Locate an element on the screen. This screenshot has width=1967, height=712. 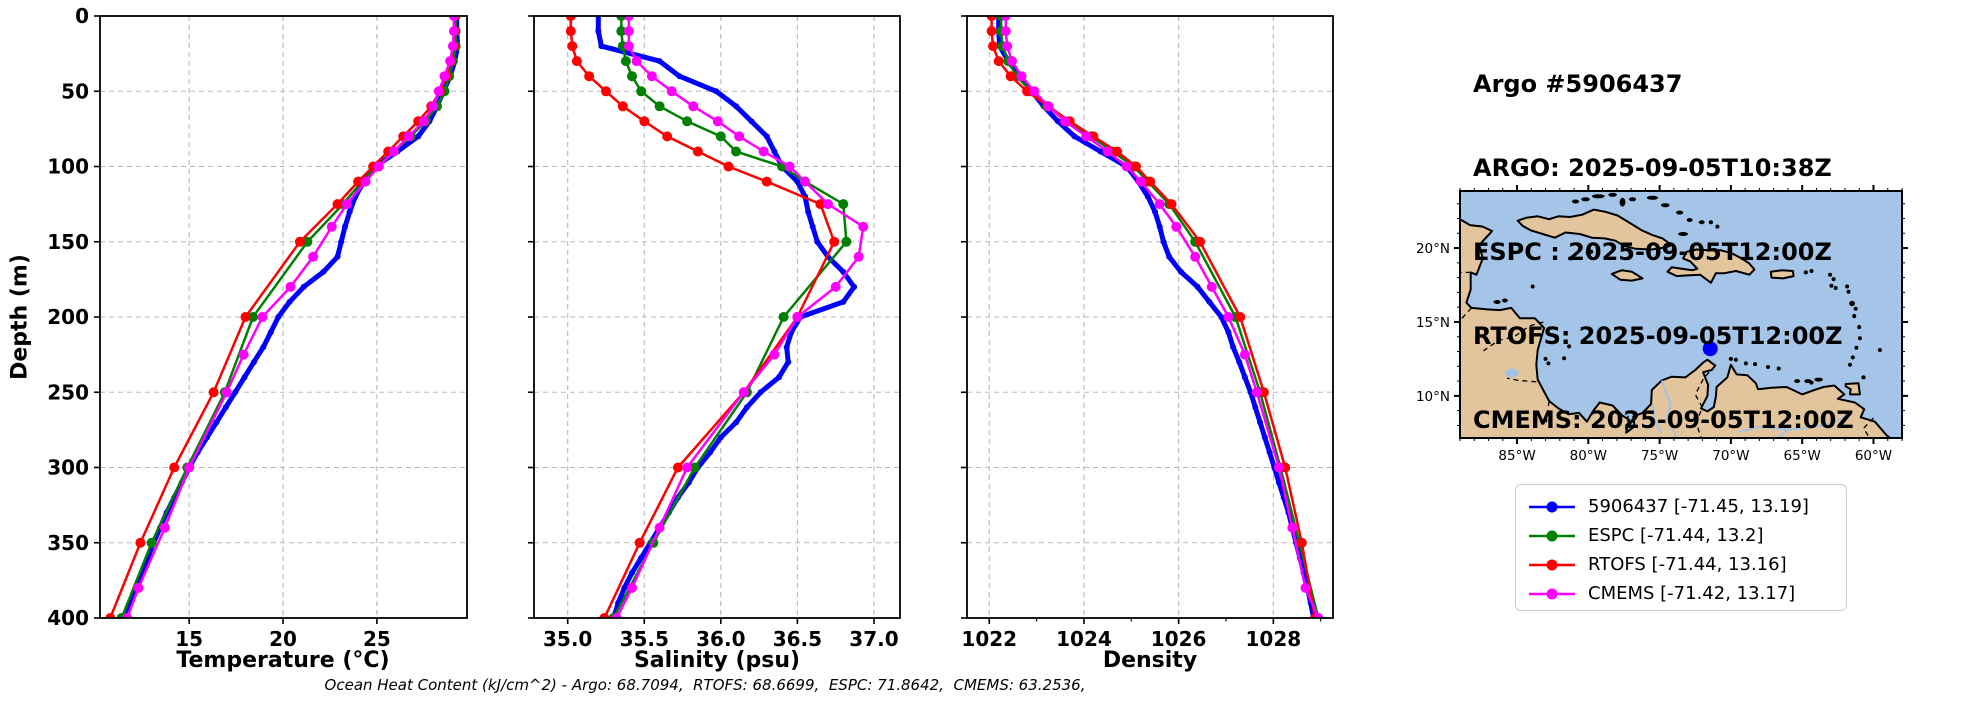
x-tick-labels: 15 20 25 is located at coordinates (283, 639).